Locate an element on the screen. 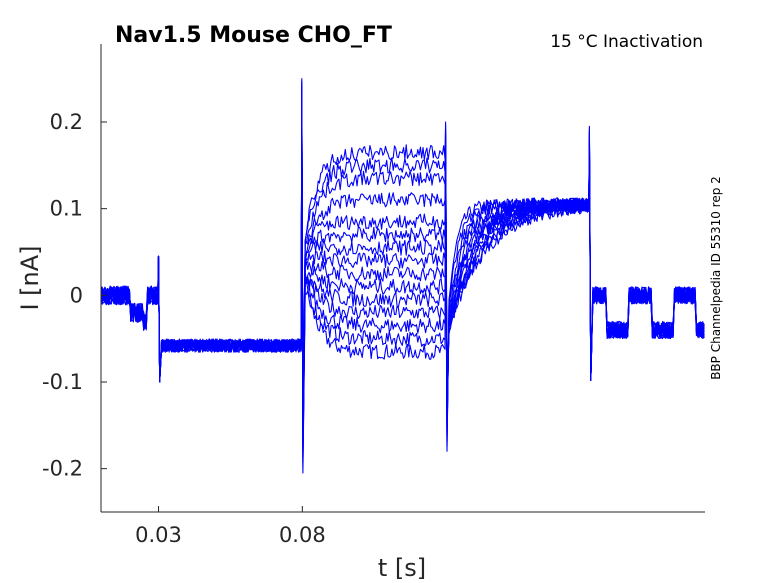  x-tick-label: 0.08 is located at coordinates (302, 535).